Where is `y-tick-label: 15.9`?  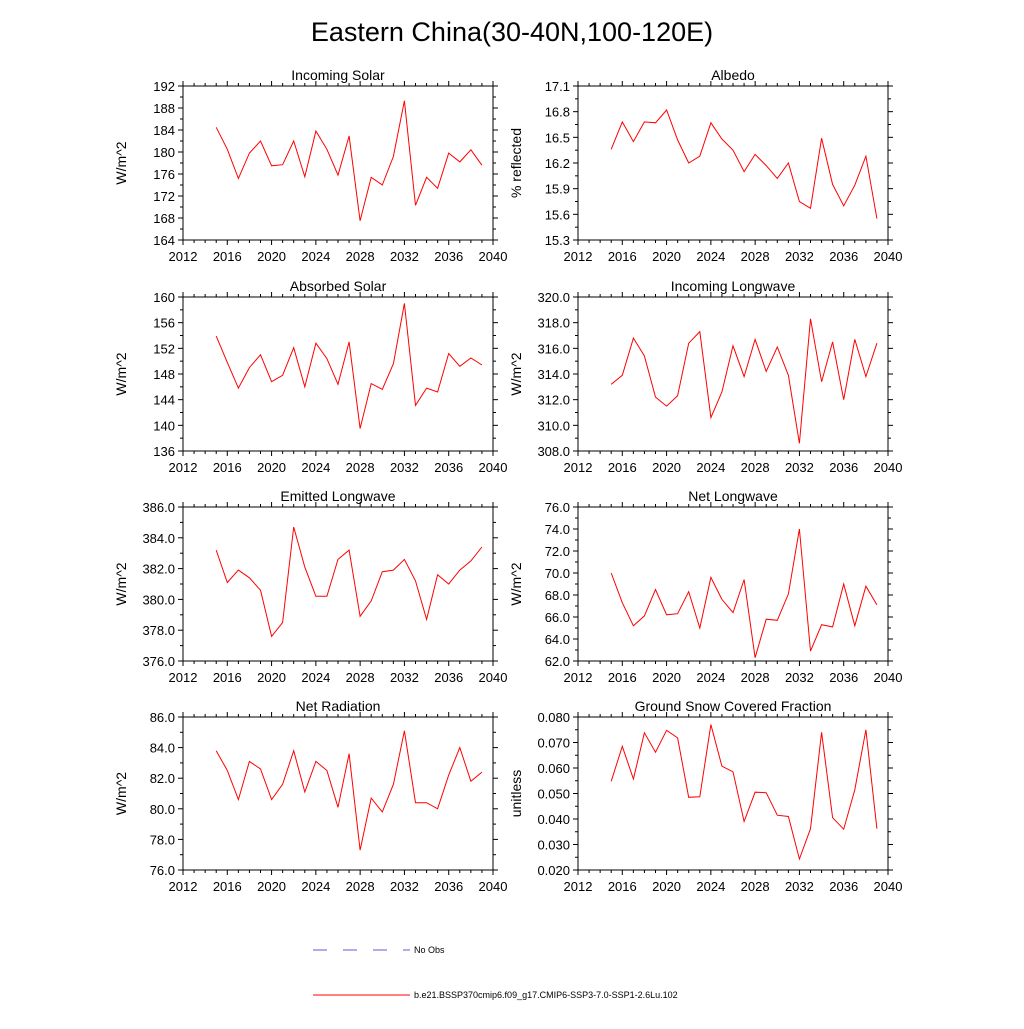
y-tick-label: 15.9 is located at coordinates (557, 189).